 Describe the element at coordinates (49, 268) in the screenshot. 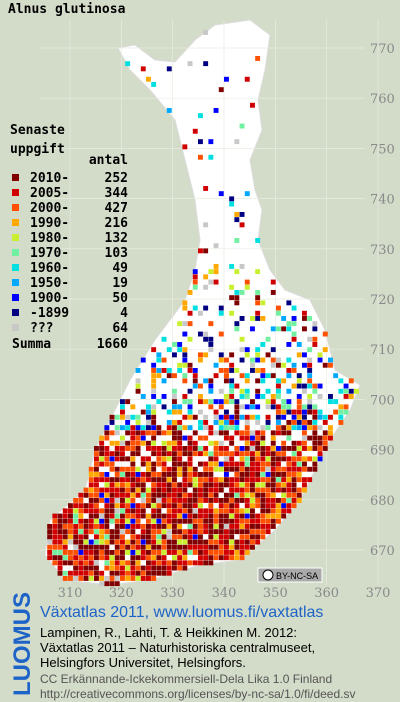

I see `legend-label: 1960-` at that location.